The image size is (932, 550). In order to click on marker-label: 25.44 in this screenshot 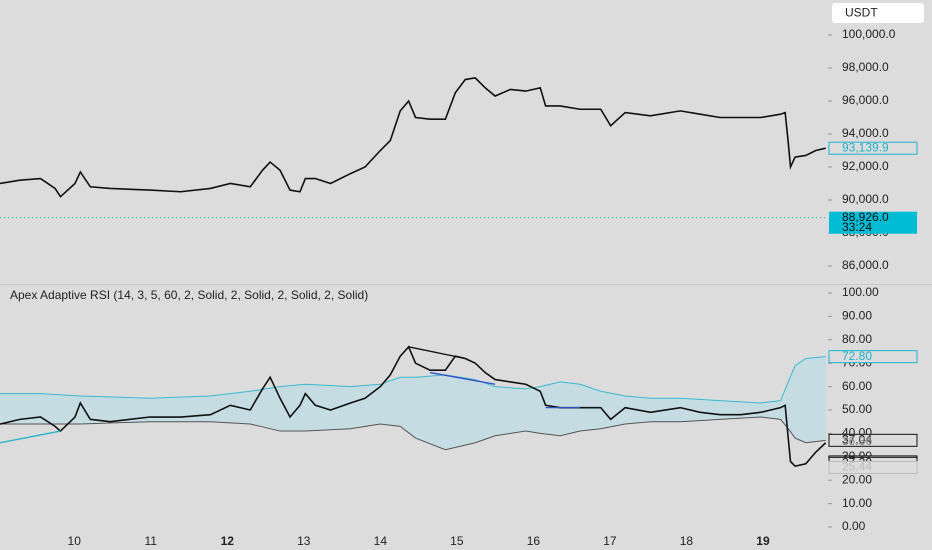, I will do `click(857, 467)`.